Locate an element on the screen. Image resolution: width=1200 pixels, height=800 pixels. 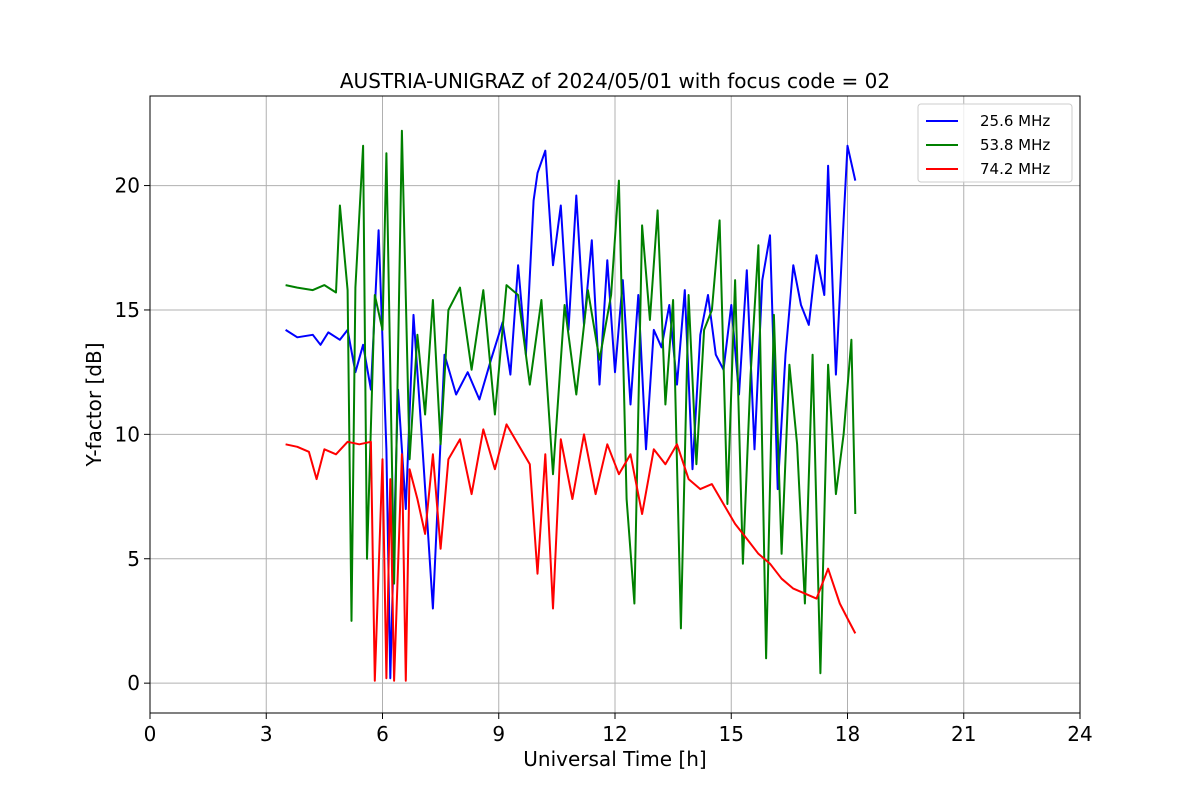
legend-label: 25.6 MHz is located at coordinates (1015, 121).